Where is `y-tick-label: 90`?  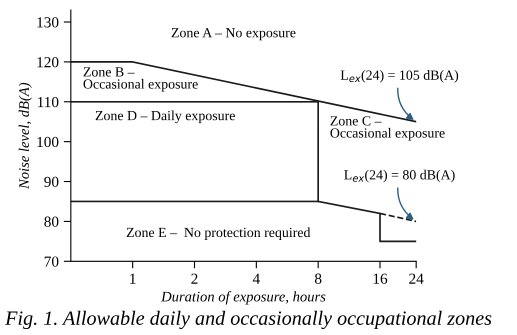
y-tick-label: 90 is located at coordinates (51, 181).